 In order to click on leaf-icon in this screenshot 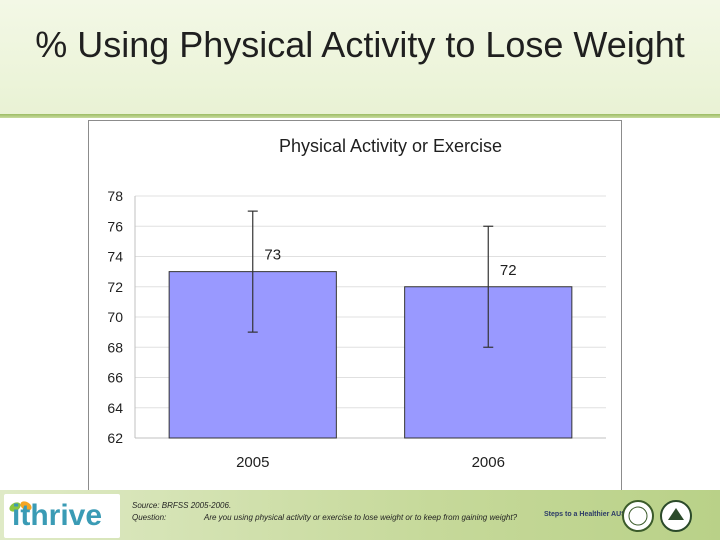, I will do `click(20, 506)`.